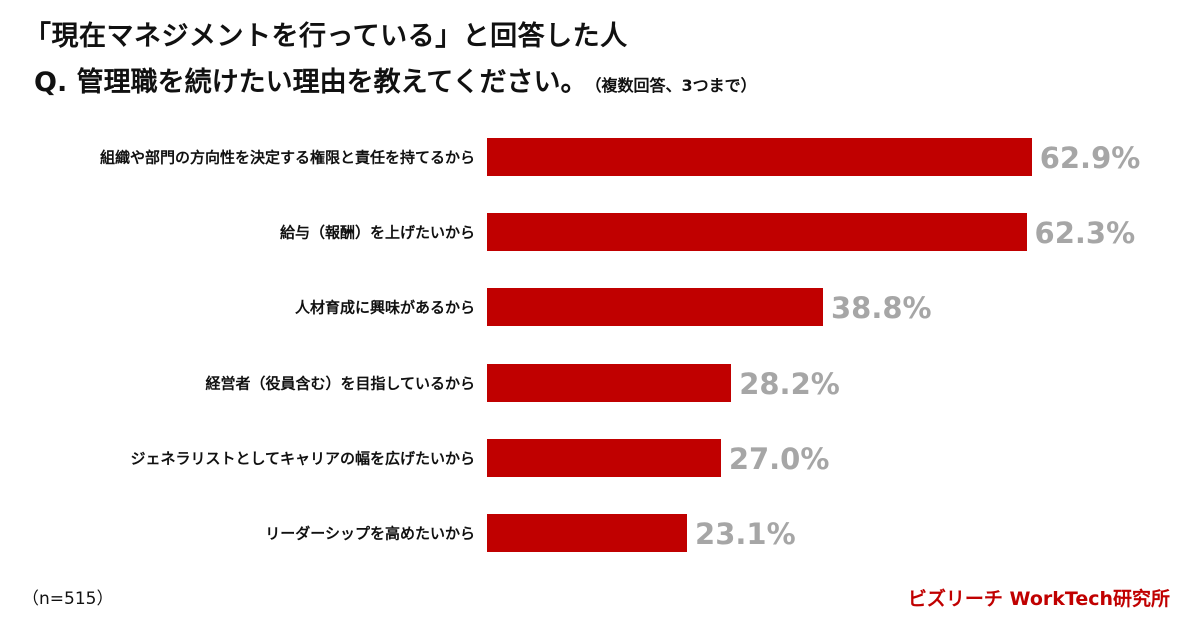 The height and width of the screenshot is (630, 1200). Describe the element at coordinates (1085, 233) in the screenshot. I see `value-label: 62.3%` at that location.